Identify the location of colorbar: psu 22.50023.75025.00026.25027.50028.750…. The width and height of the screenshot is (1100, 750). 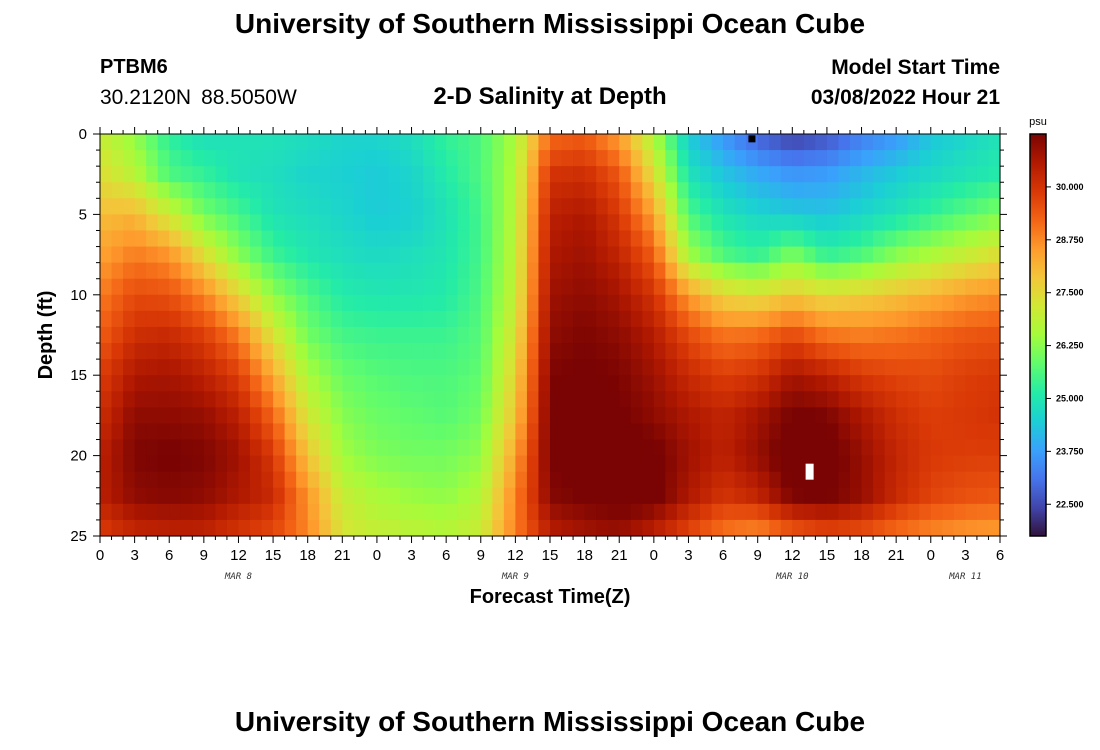
(1056, 326).